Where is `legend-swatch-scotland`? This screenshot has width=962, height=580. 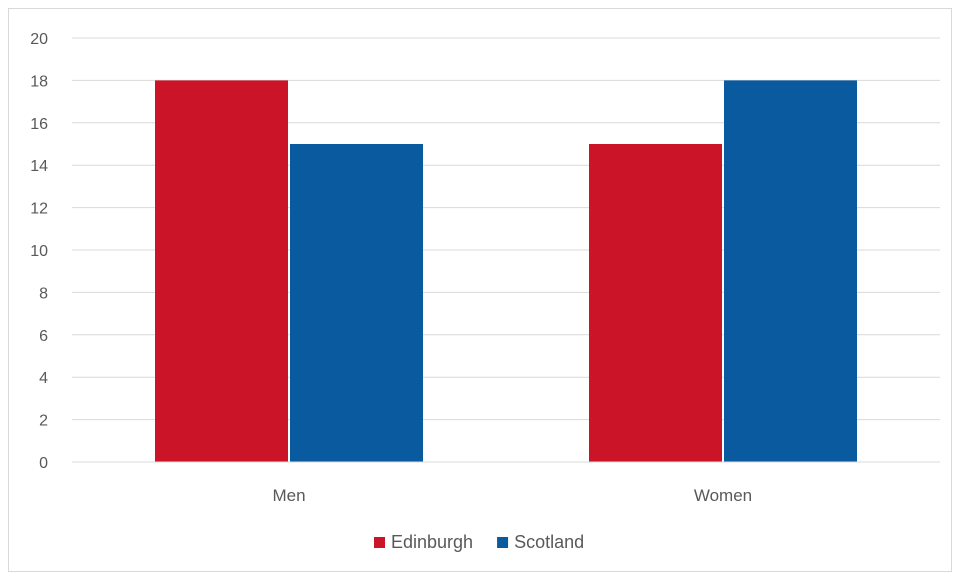 legend-swatch-scotland is located at coordinates (503, 542).